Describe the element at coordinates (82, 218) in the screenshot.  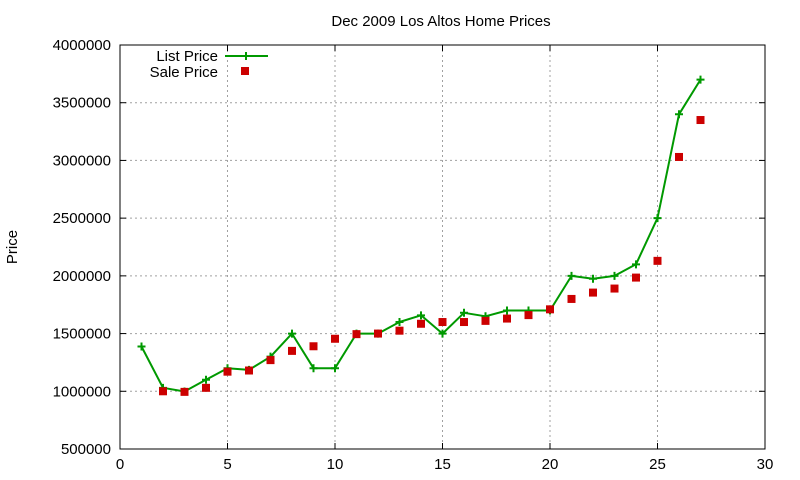
I see `y-tick-label: 2500000` at that location.